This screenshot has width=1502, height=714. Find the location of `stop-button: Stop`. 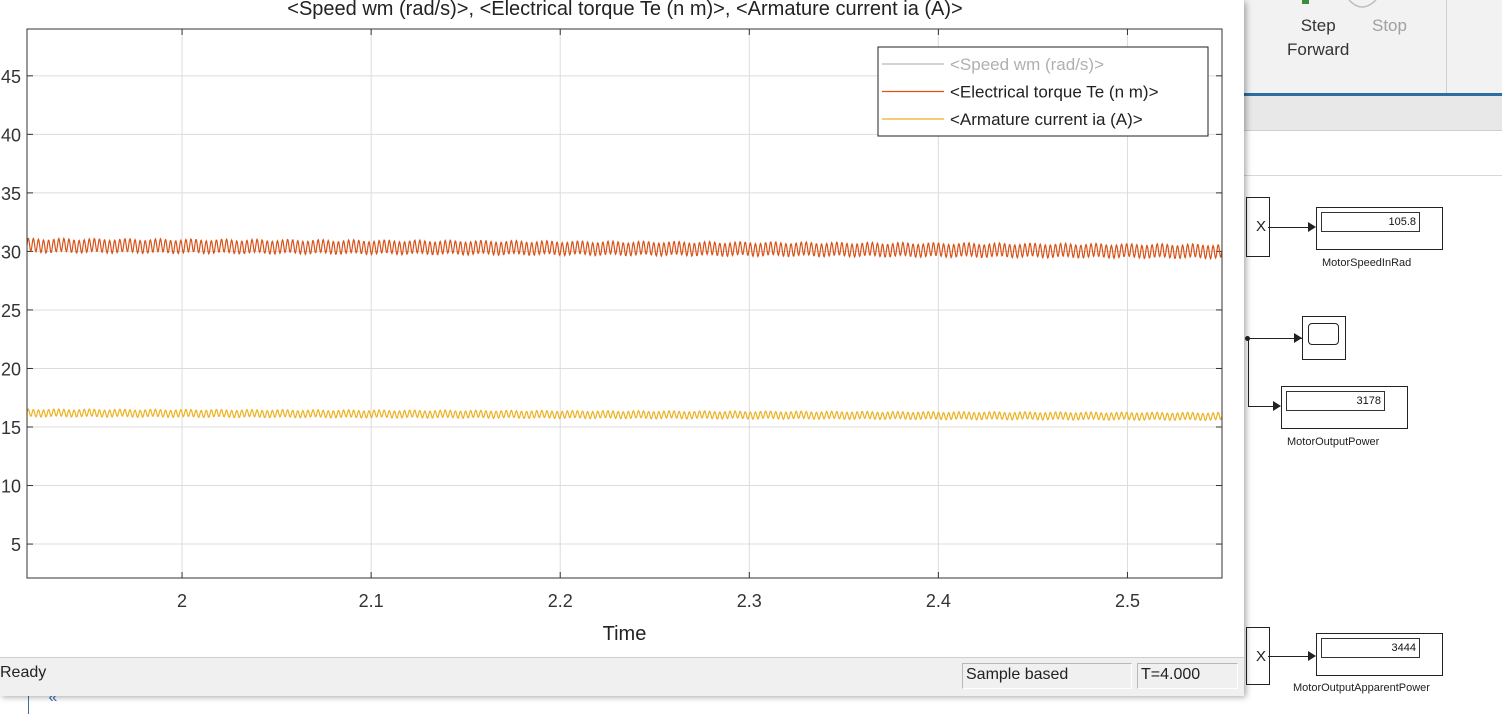

stop-button: Stop is located at coordinates (1389, 26).